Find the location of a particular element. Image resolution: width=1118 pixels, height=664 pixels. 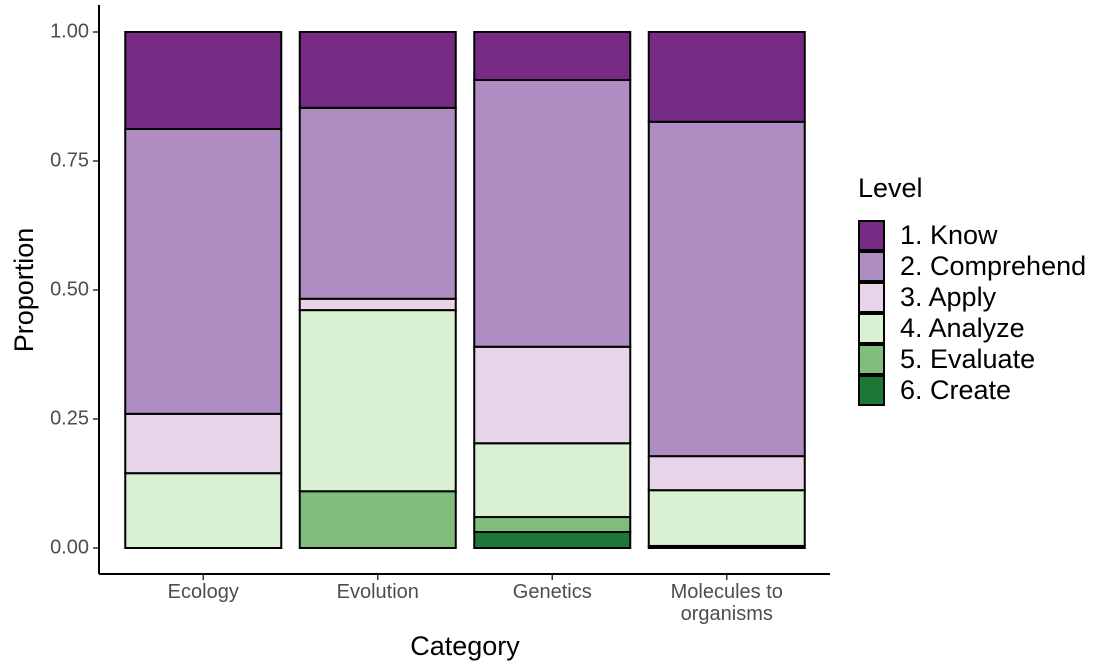

y-axis-title: Proportion is located at coordinates (24, 290).